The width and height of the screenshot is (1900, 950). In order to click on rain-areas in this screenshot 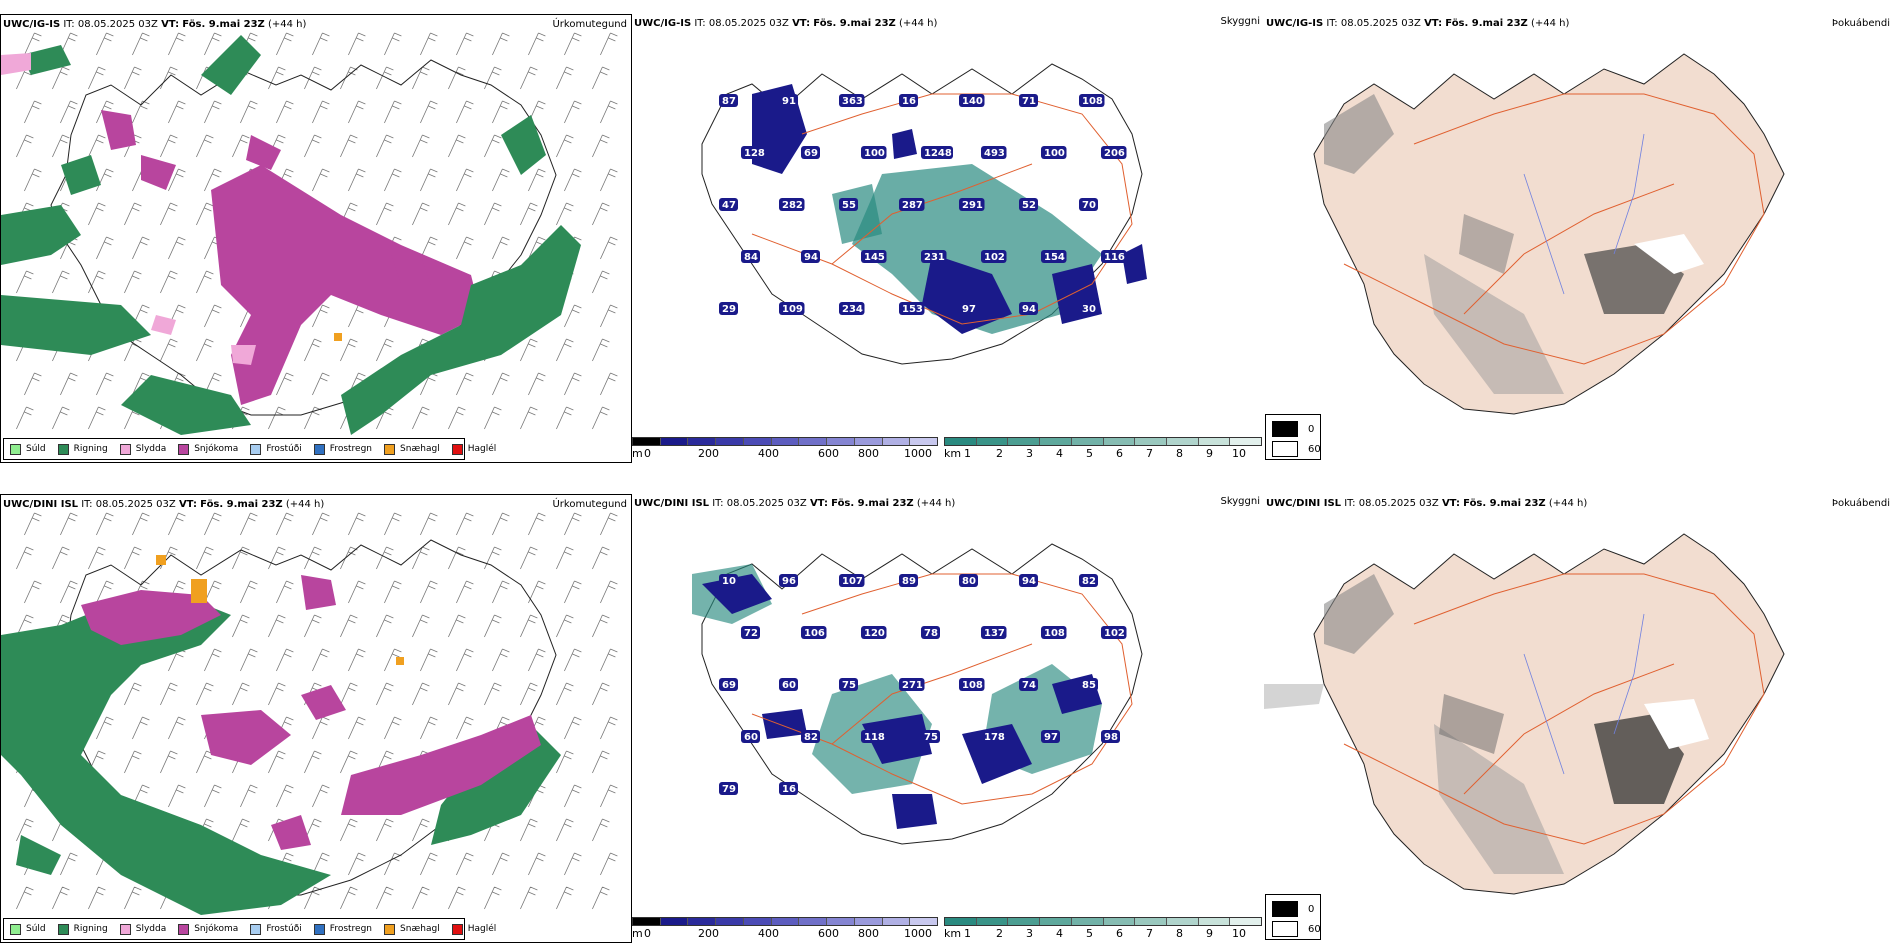, I will do `click(291, 235)`.